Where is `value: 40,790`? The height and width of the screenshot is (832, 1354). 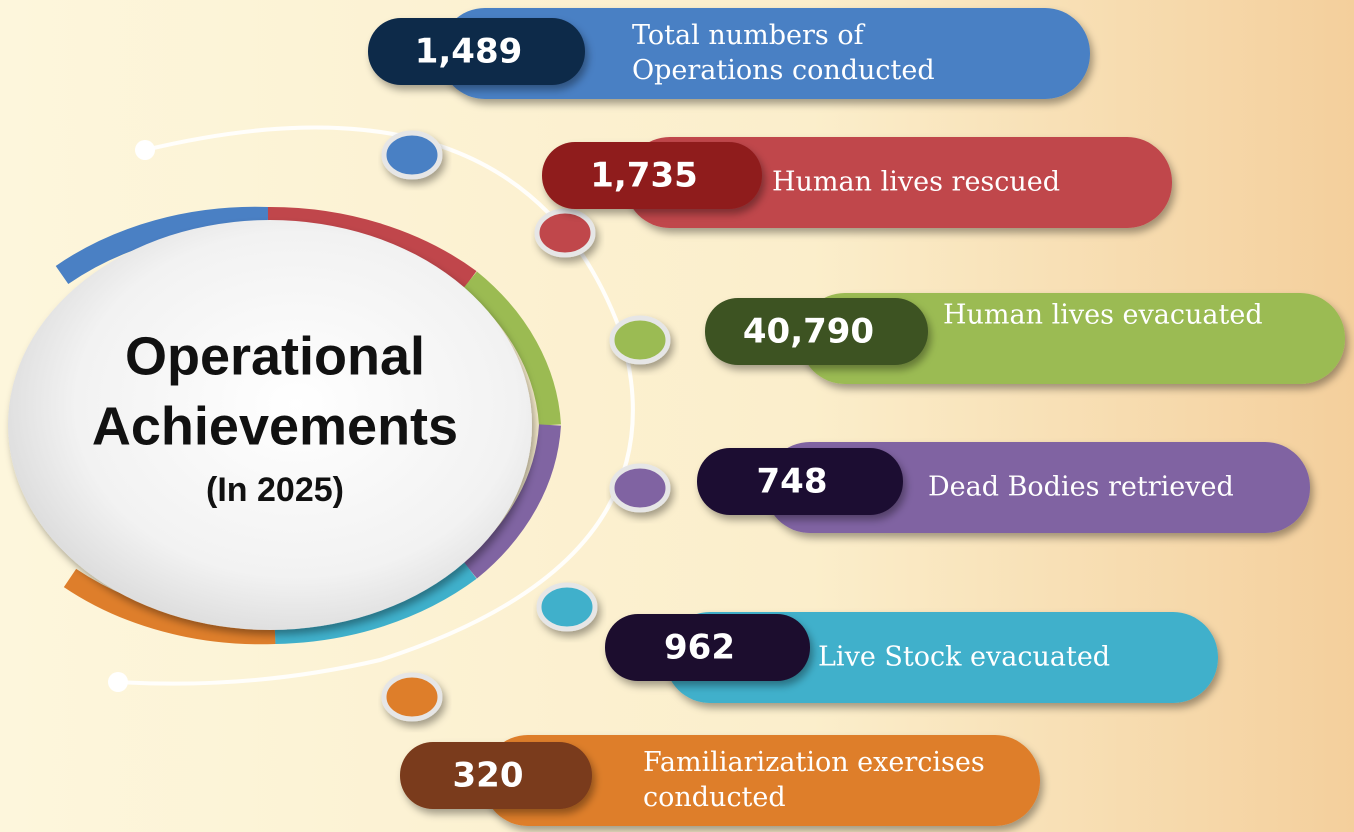
value: 40,790 is located at coordinates (808, 332).